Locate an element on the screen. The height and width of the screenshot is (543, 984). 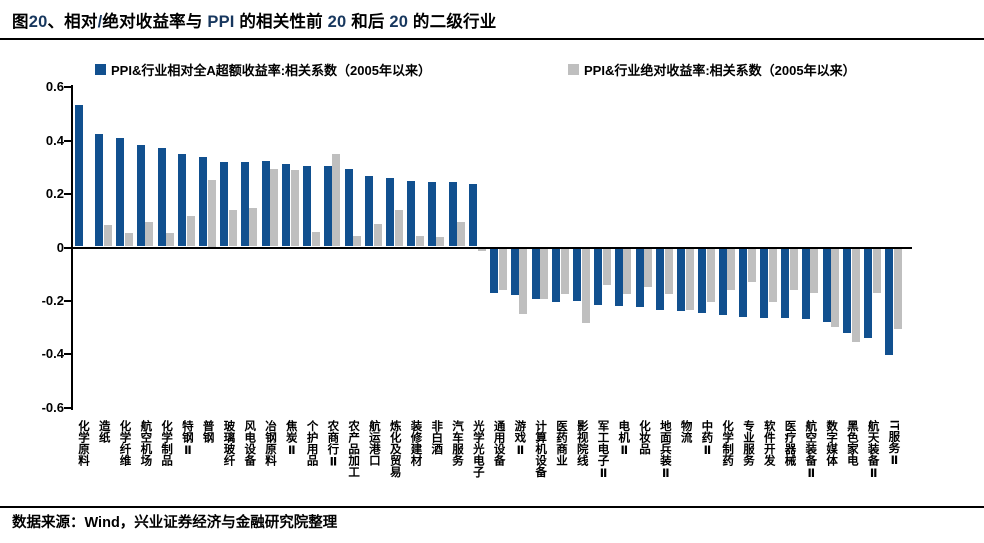
x-axis-label: 装修建材 is located at coordinates (415, 443).